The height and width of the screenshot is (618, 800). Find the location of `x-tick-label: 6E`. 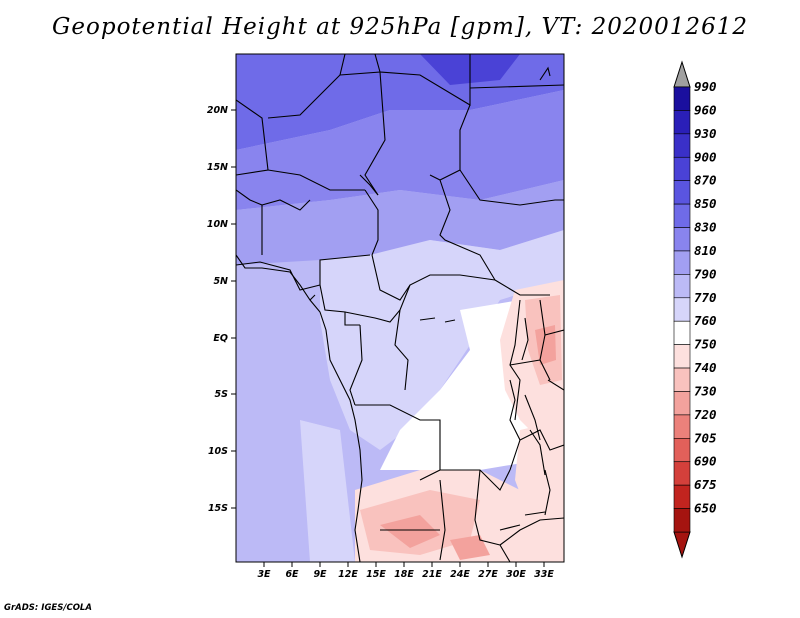

x-tick-label: 6E is located at coordinates (292, 574).